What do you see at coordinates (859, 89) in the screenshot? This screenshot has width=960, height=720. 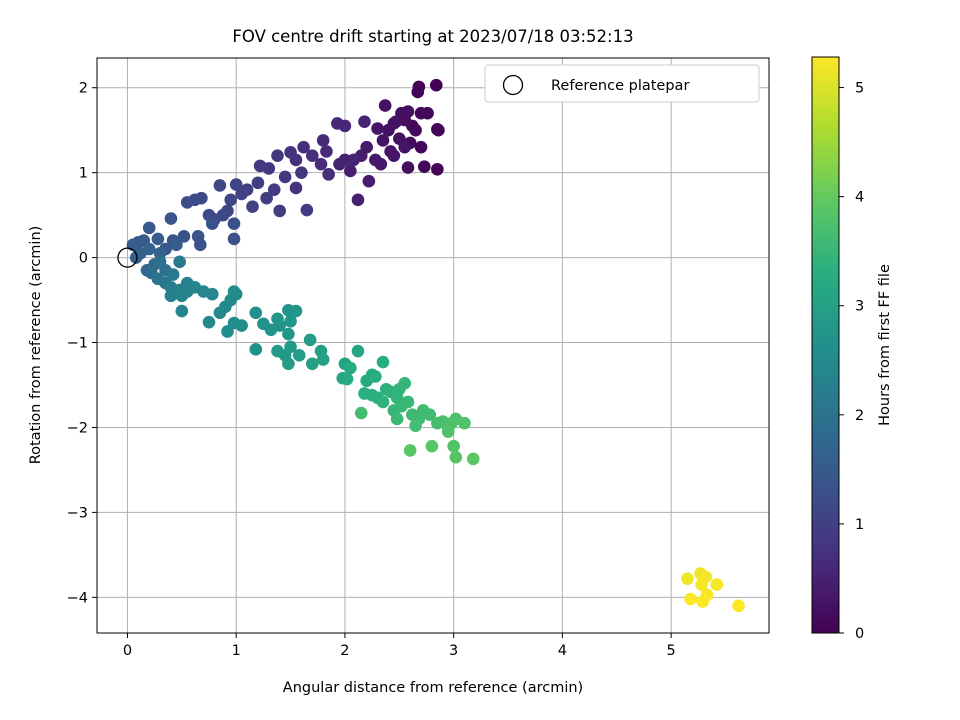 I see `colorbar-tick-label: 5` at bounding box center [859, 89].